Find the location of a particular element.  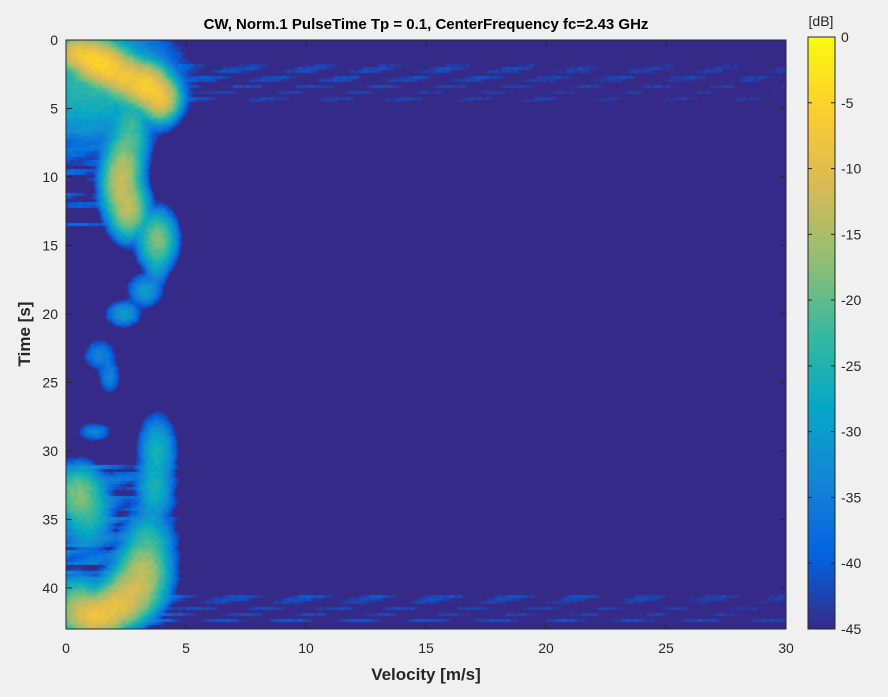

x-tick-label: 15 is located at coordinates (426, 648).